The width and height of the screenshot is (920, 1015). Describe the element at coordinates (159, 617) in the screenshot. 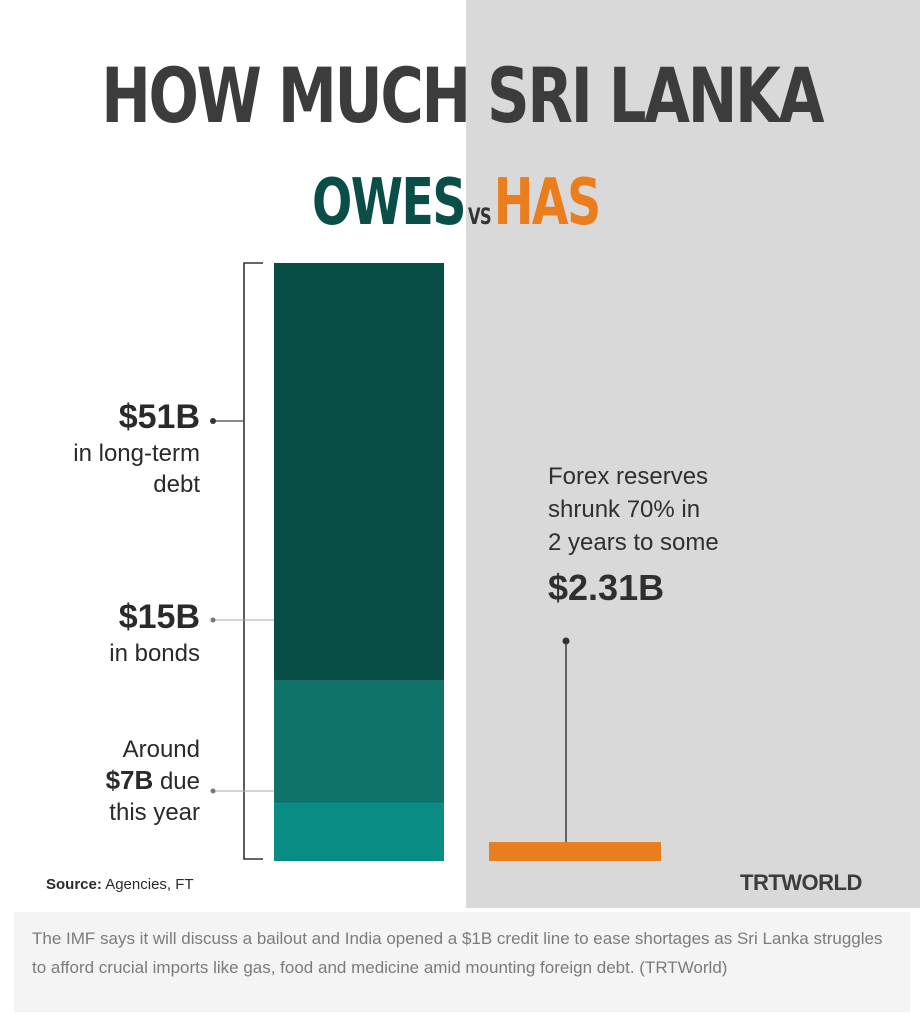

I see `bonds-value: $15B` at that location.